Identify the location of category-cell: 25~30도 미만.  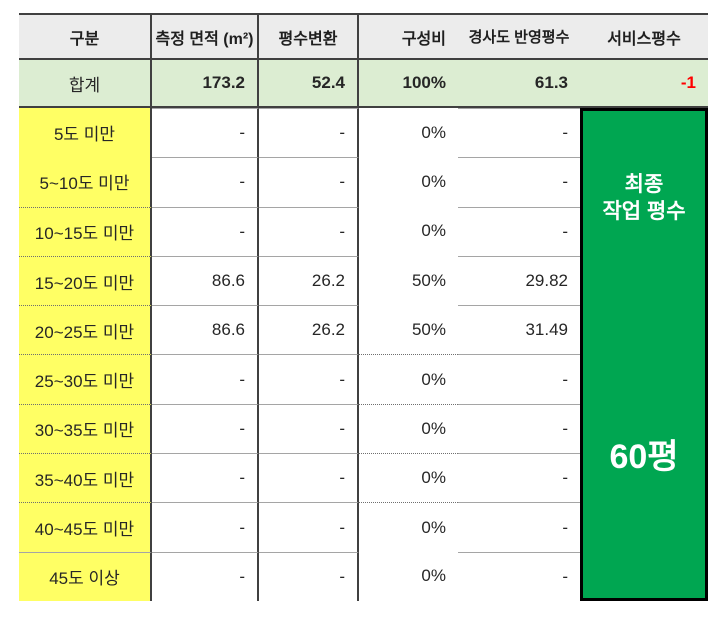
(85, 379).